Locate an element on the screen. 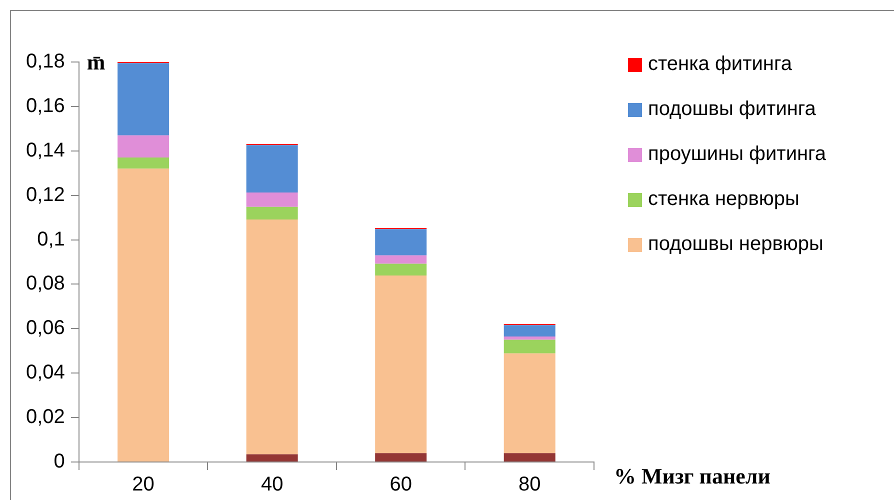 This screenshot has height=500, width=894. y-tick-label: 0,18 is located at coordinates (45, 61).